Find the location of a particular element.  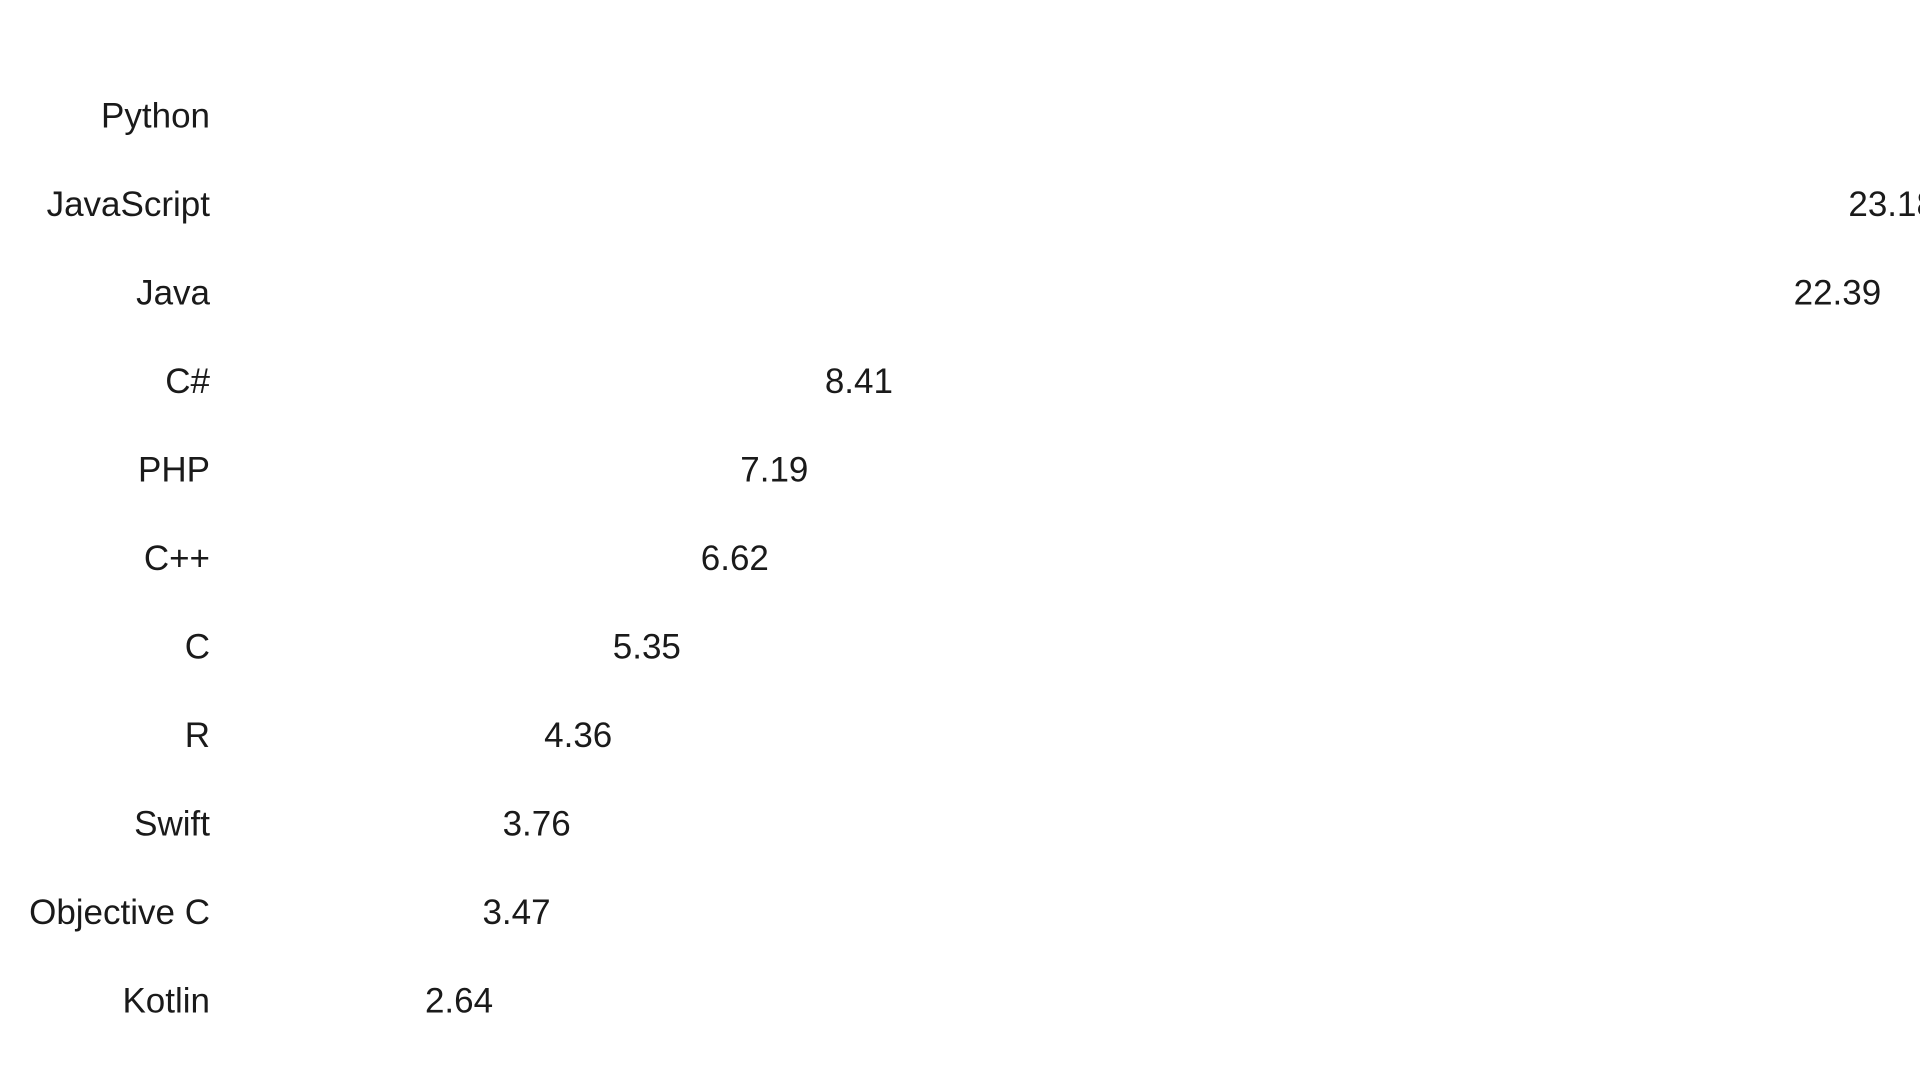

category-label-php: PHP is located at coordinates (174, 470).